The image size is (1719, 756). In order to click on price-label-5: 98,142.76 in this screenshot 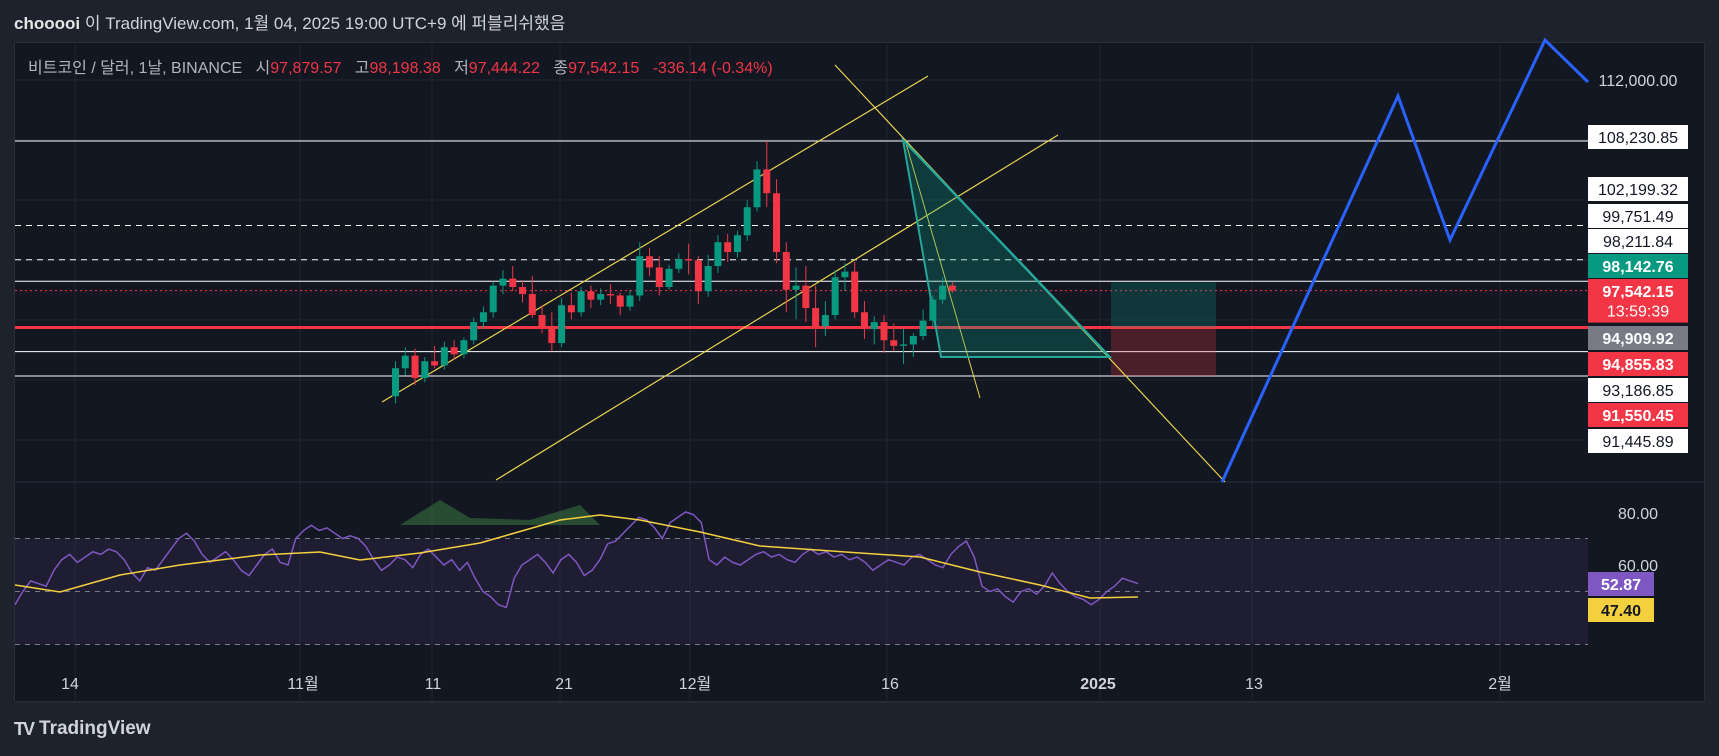, I will do `click(1637, 267)`.